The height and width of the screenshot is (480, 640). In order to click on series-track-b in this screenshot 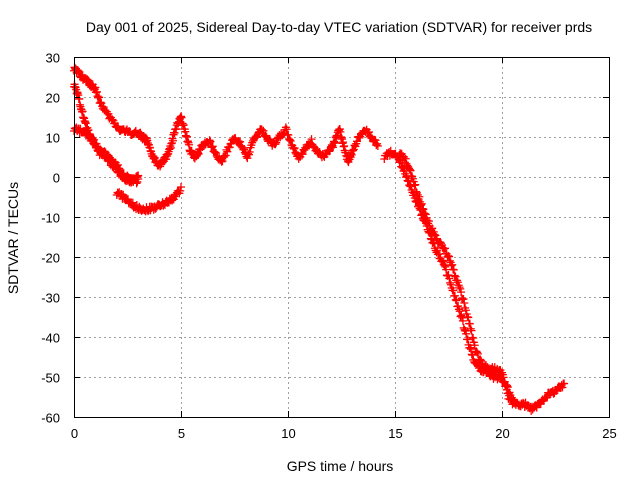, I will do `click(106, 155)`.